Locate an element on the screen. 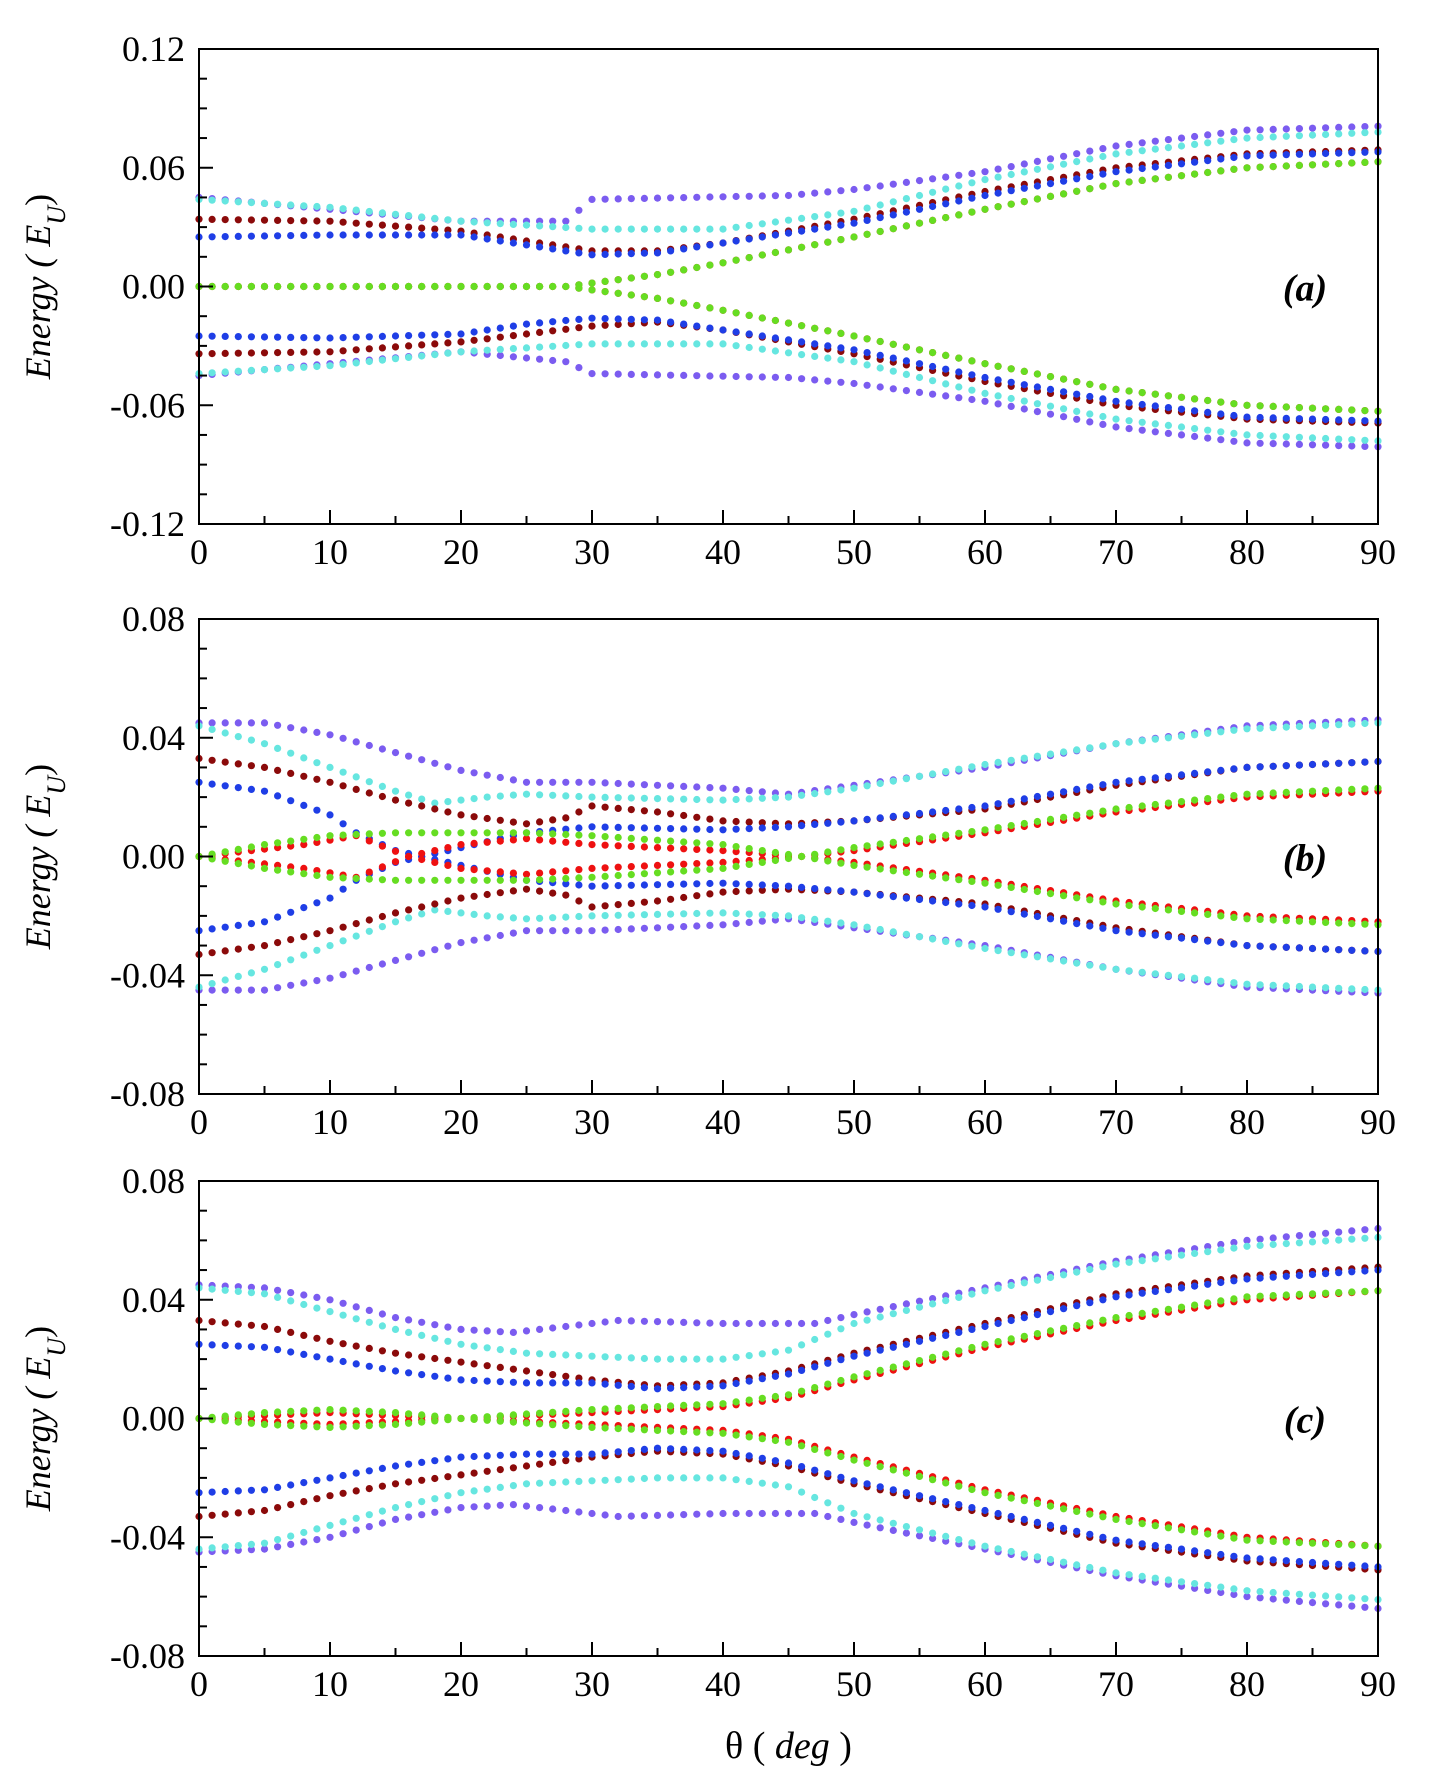  x-tick-label: 90 is located at coordinates (1378, 1684).